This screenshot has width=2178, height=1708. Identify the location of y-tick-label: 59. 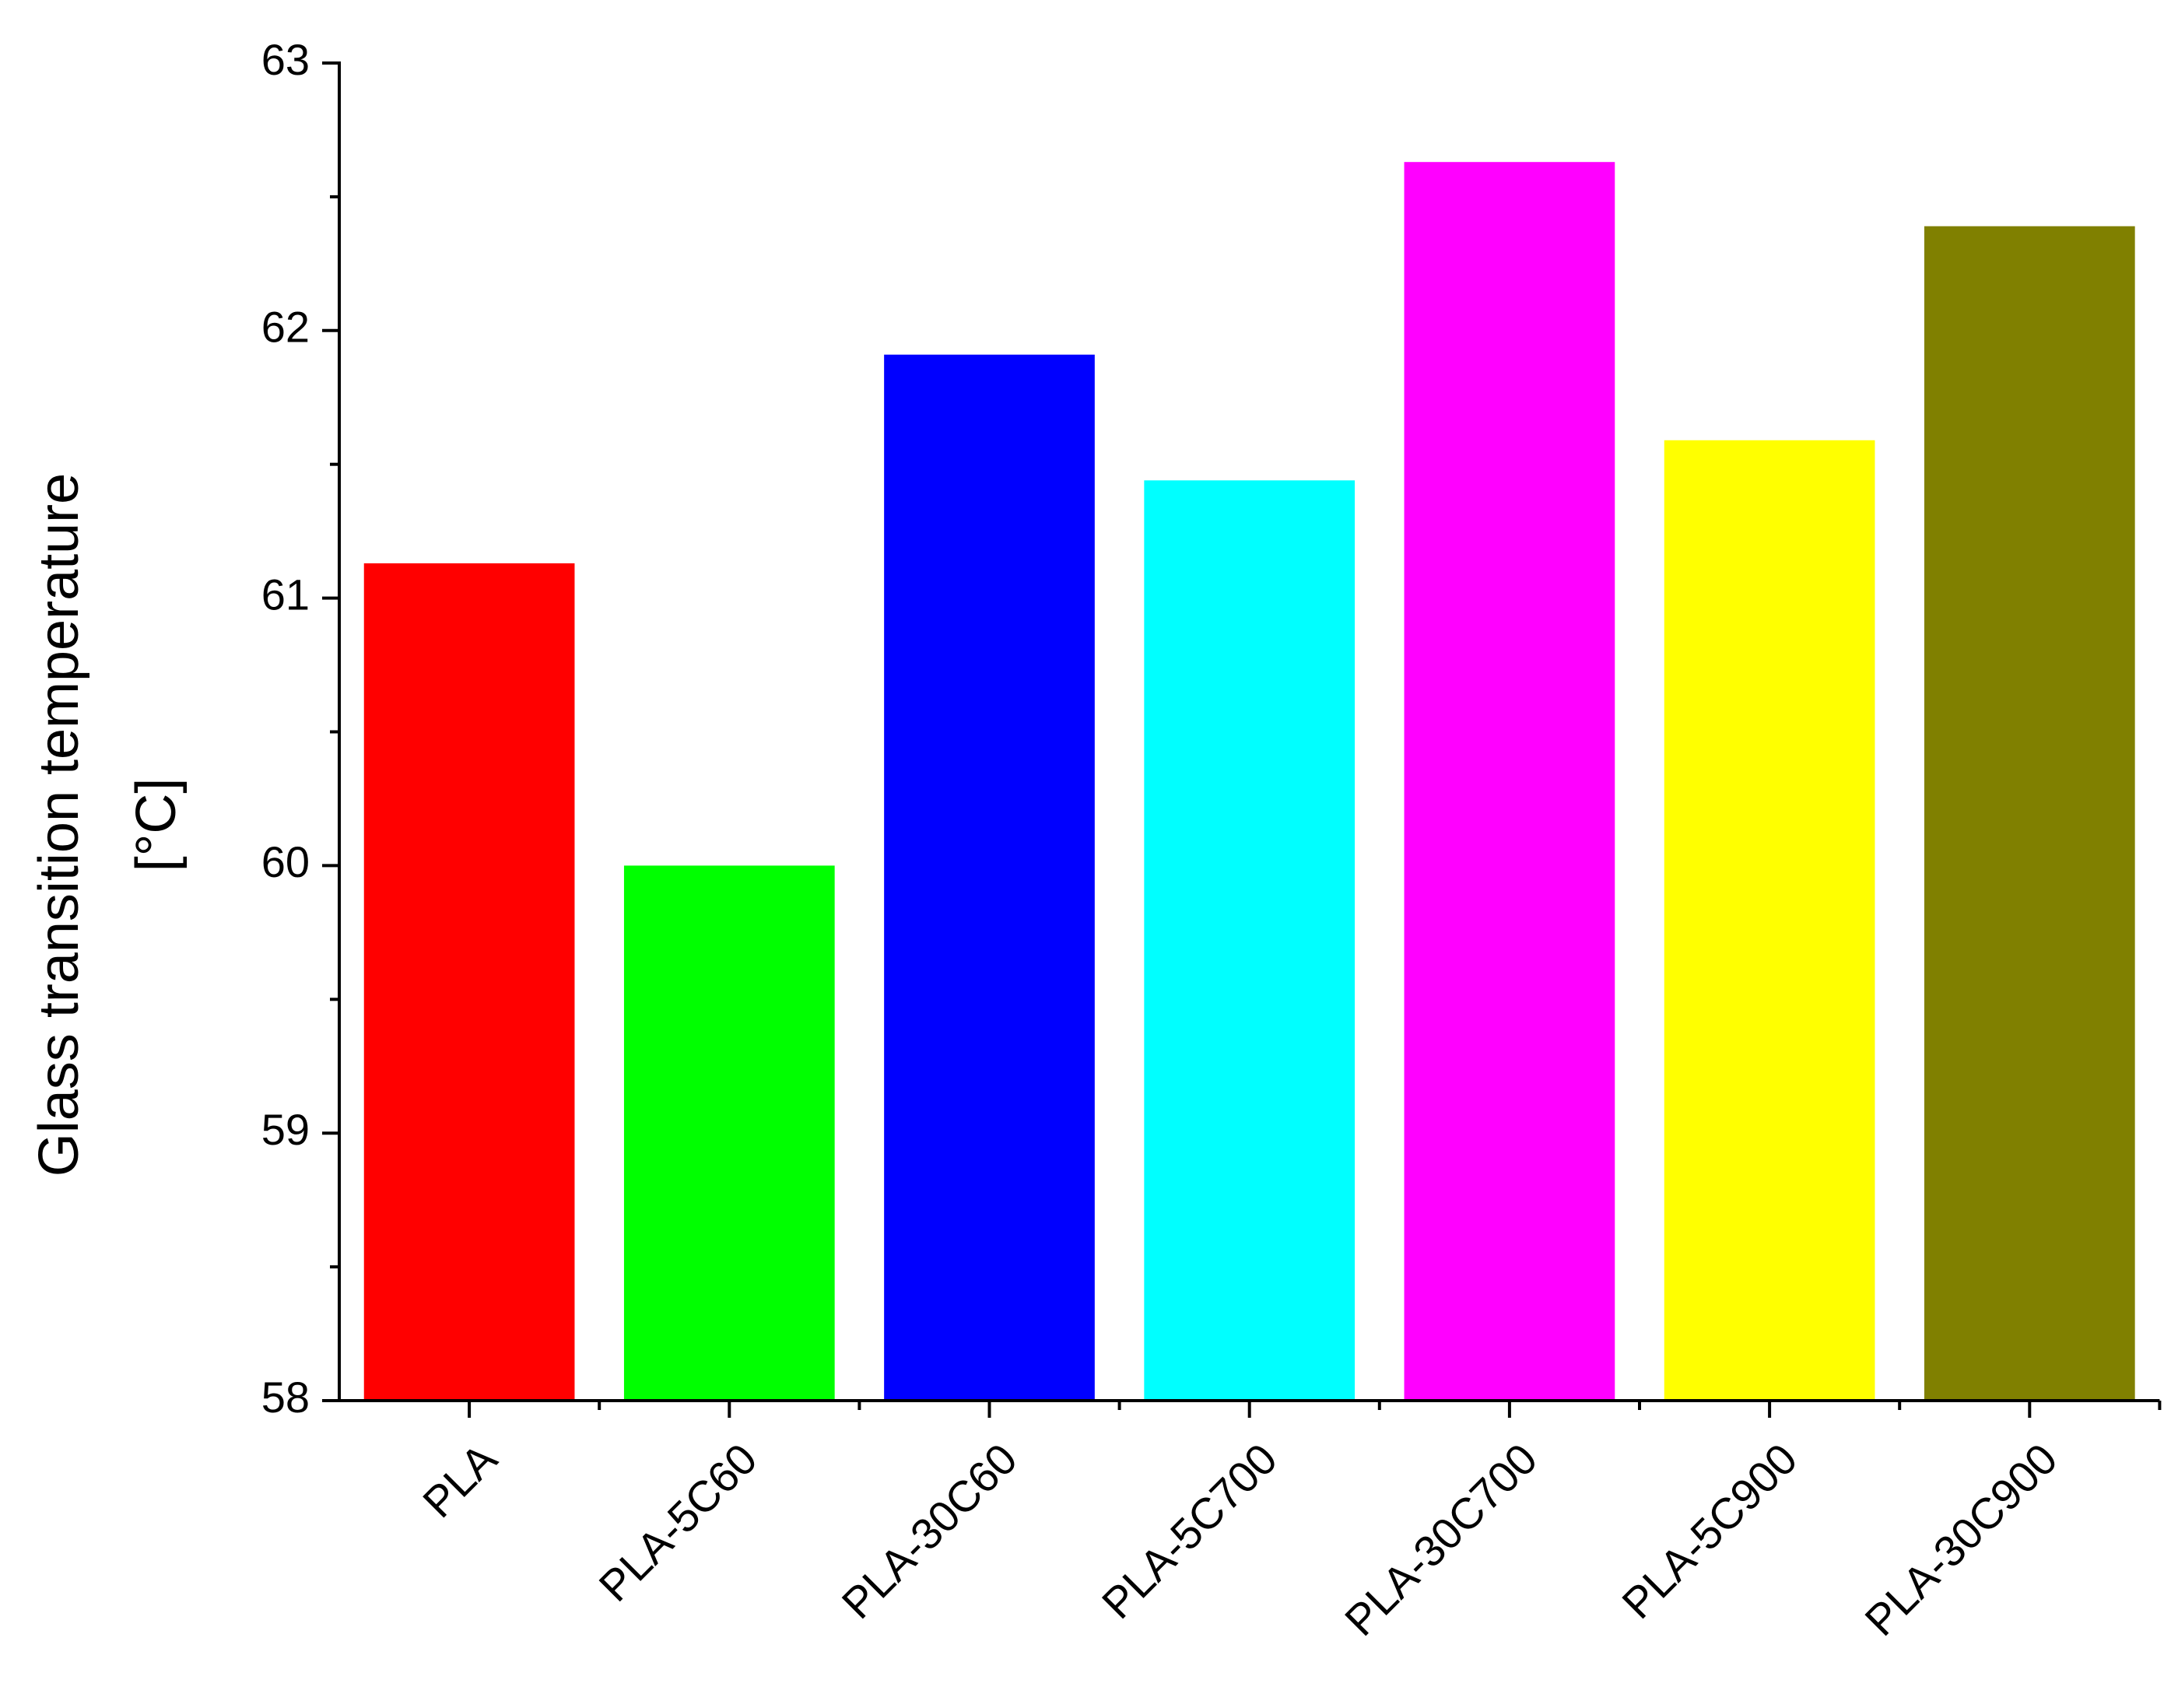
(285, 1129).